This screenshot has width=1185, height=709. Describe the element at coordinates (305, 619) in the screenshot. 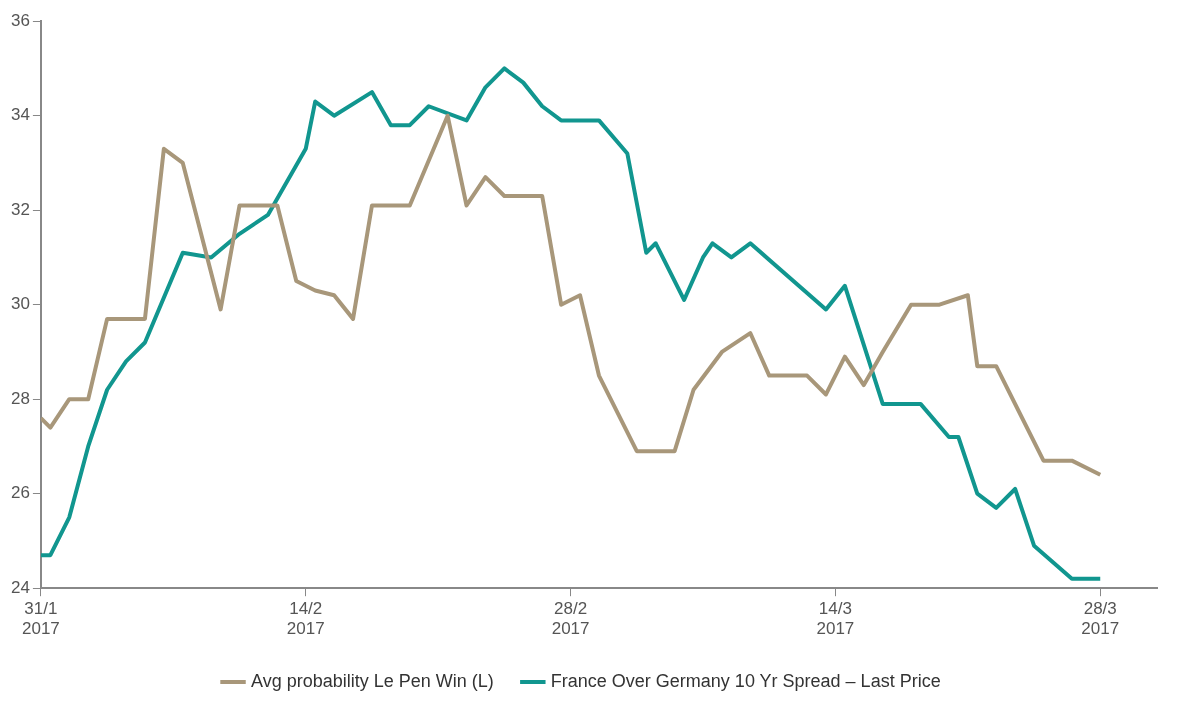

I see `x-tick-label: 14/2 2017` at that location.